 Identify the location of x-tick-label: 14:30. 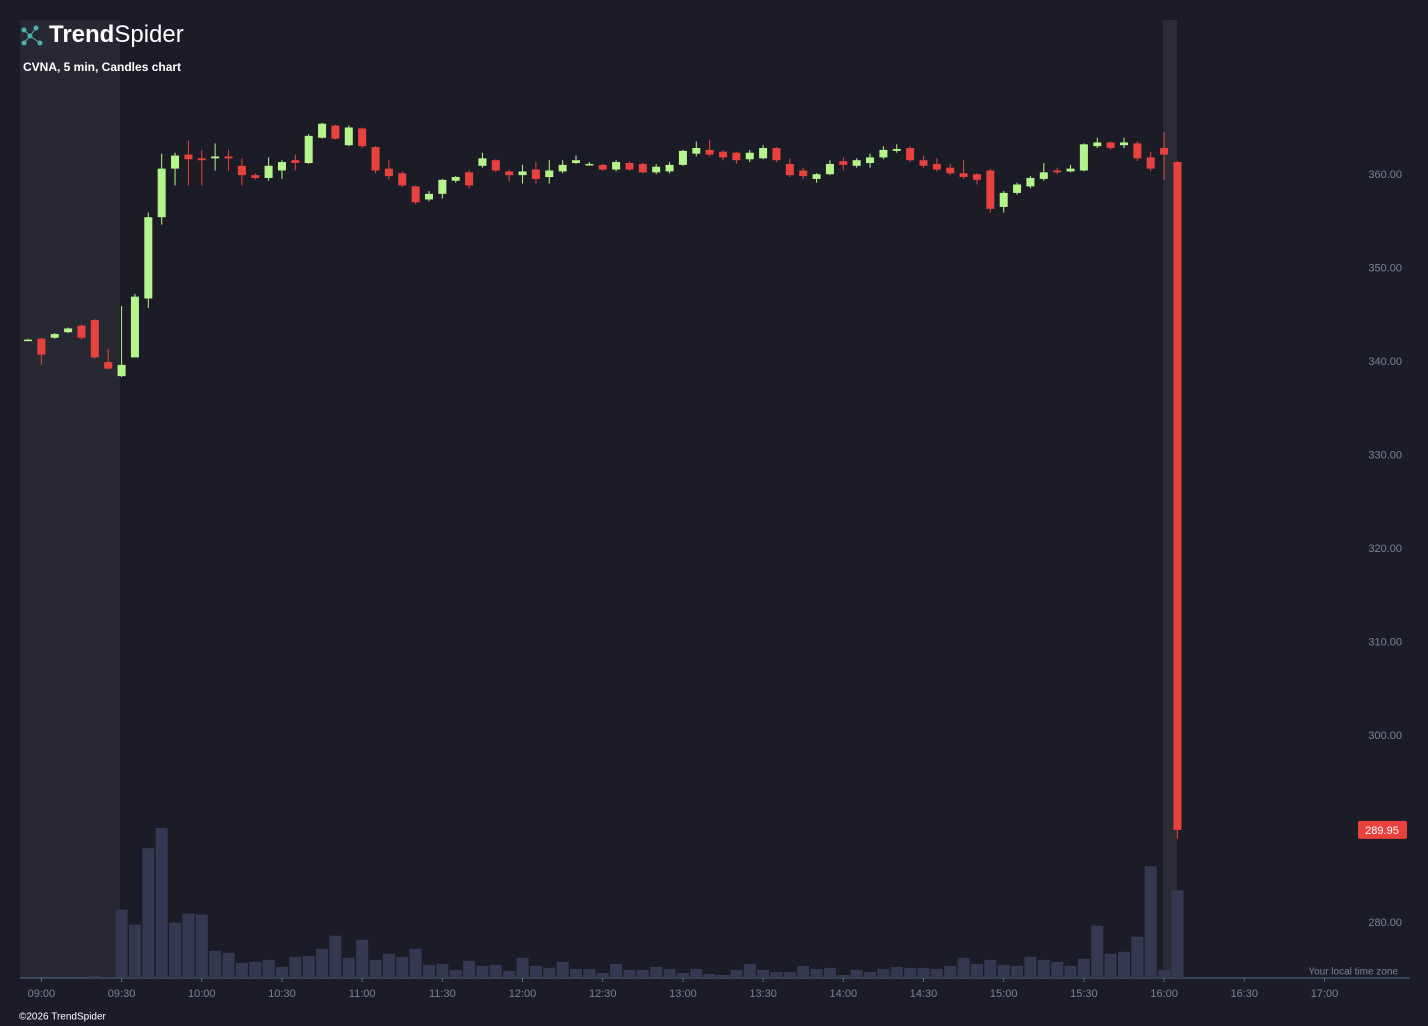
(924, 994).